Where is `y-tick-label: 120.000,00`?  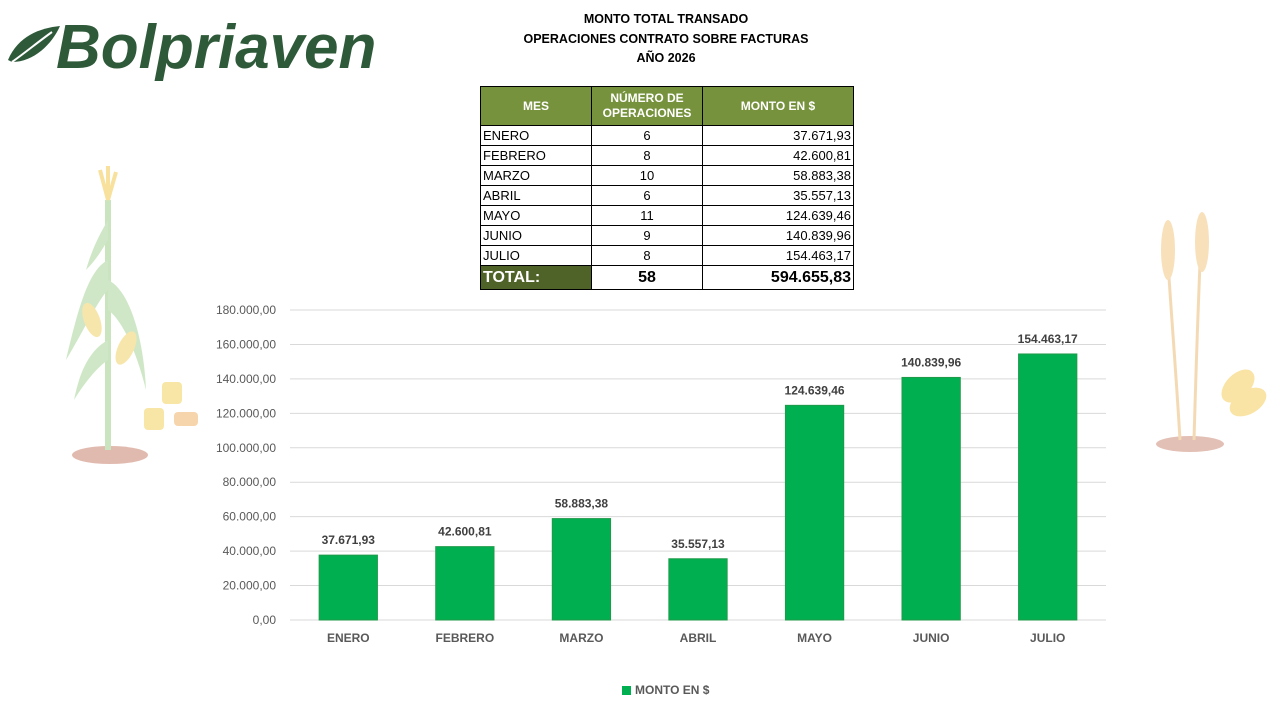
y-tick-label: 120.000,00 is located at coordinates (246, 413).